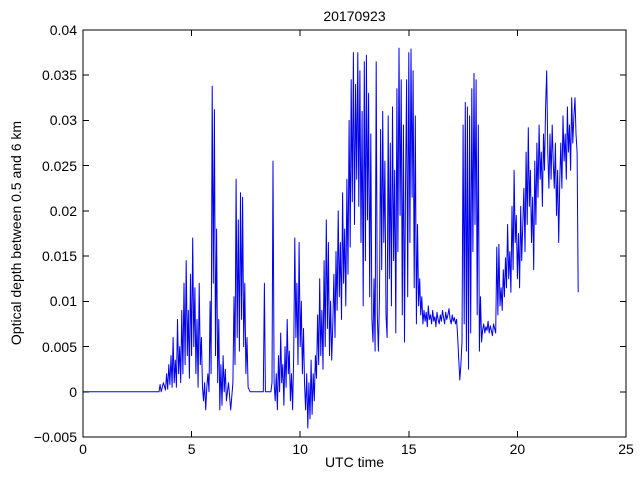 This screenshot has height=480, width=640. Describe the element at coordinates (55, 437) in the screenshot. I see `y-tick-label: −0.005` at that location.